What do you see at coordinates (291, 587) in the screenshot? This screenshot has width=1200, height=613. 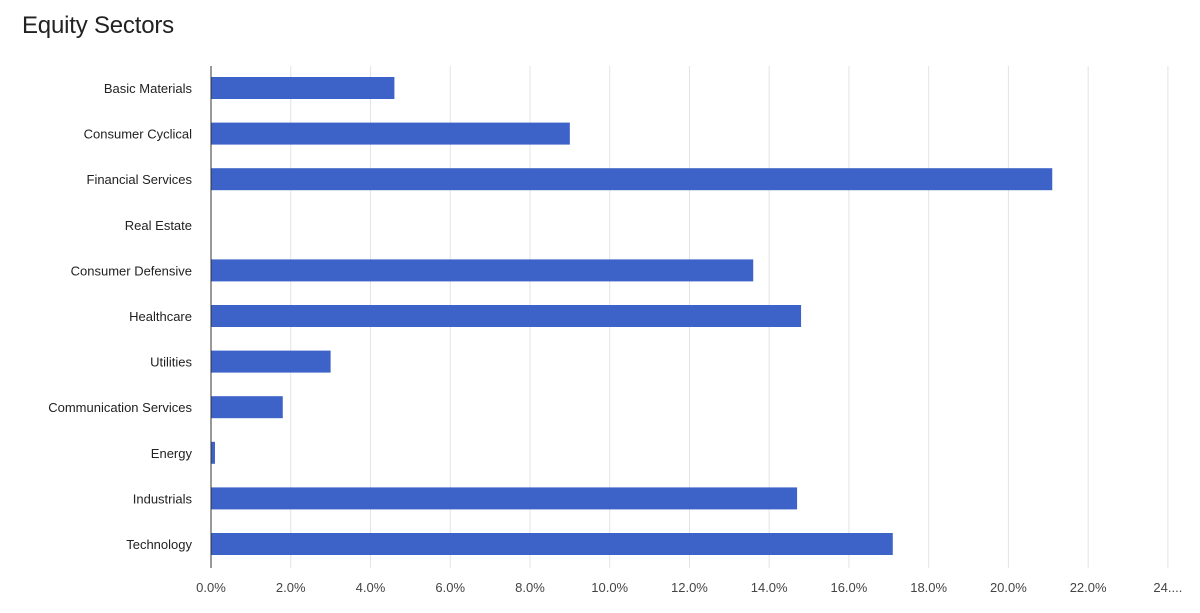 I see `x-tick-label: 2.0%` at bounding box center [291, 587].